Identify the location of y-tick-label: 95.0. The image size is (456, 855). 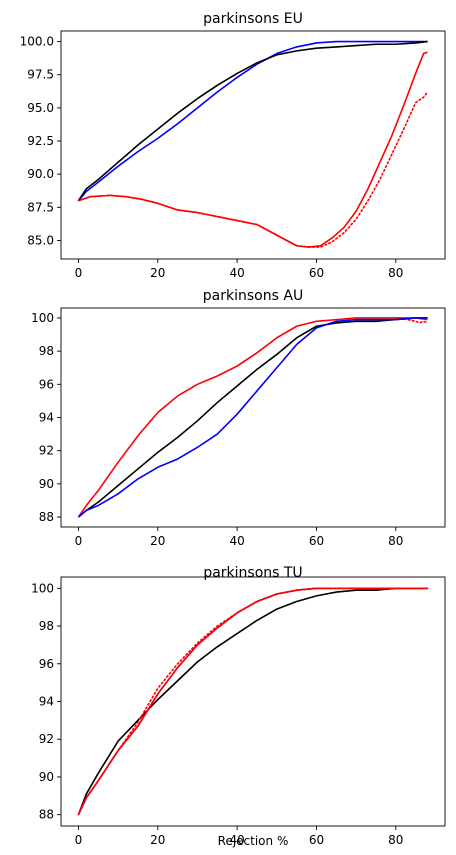
(40, 108).